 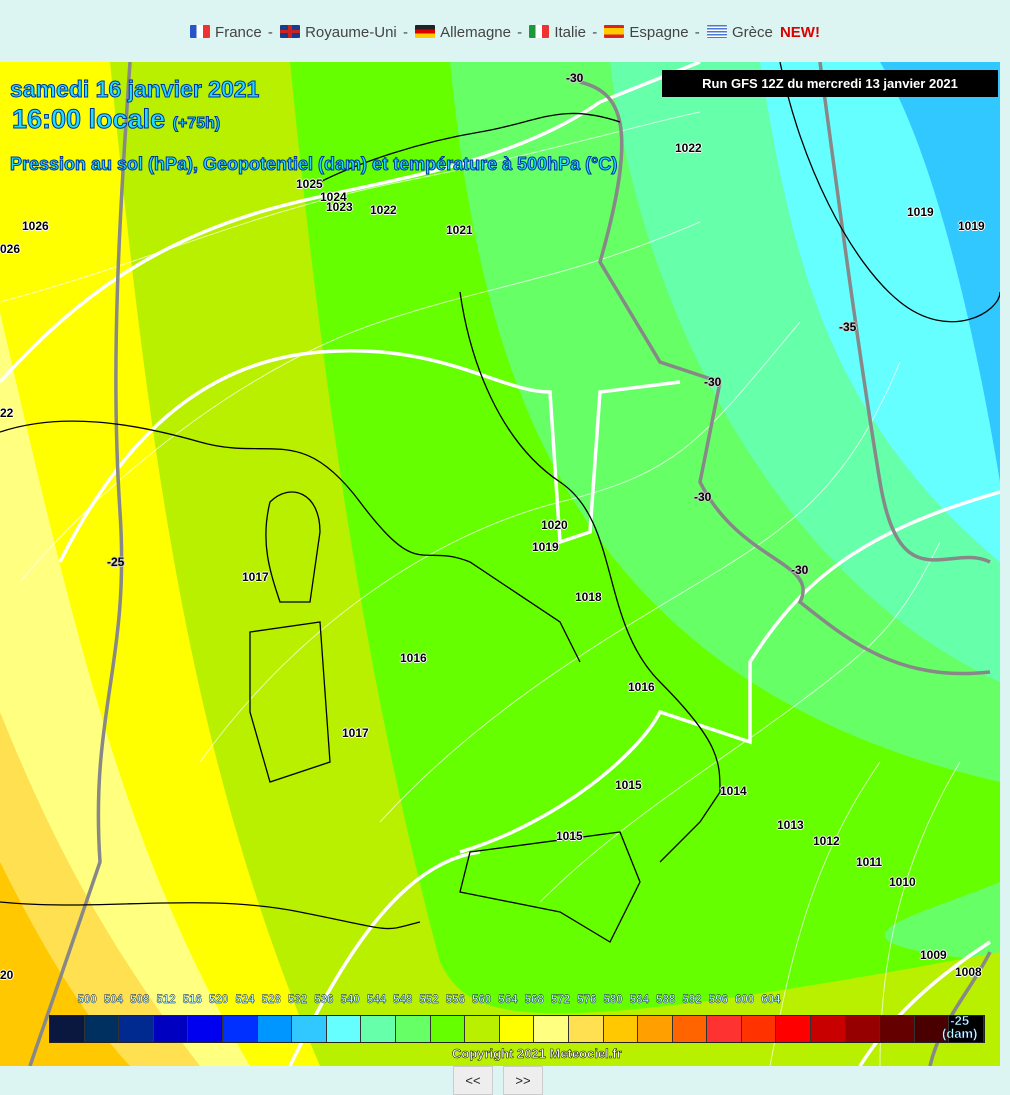 What do you see at coordinates (403, 1000) in the screenshot?
I see `legend-value-label: 548` at bounding box center [403, 1000].